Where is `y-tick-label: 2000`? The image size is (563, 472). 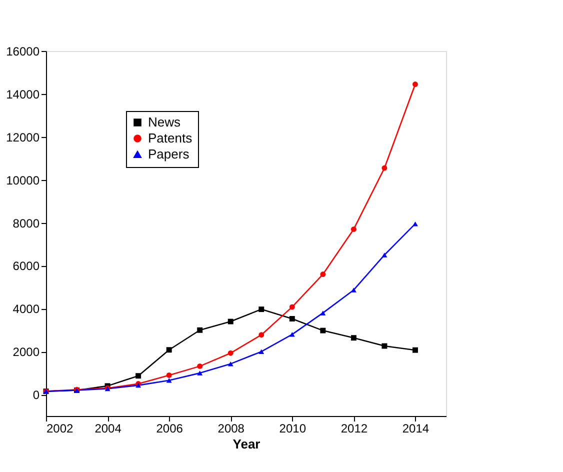 y-tick-label: 2000 is located at coordinates (26, 352).